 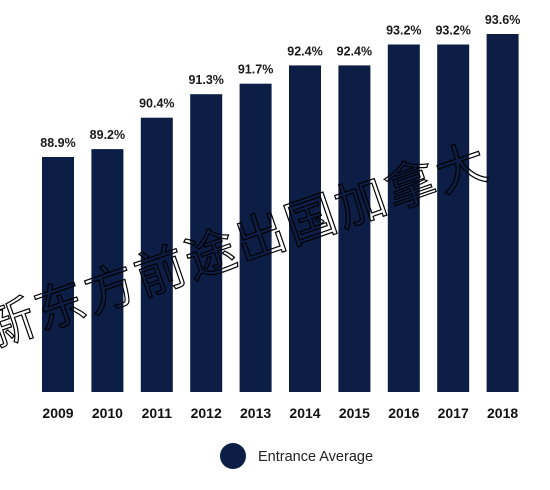 I want to click on category-label-2017: 2017, so click(x=453, y=413).